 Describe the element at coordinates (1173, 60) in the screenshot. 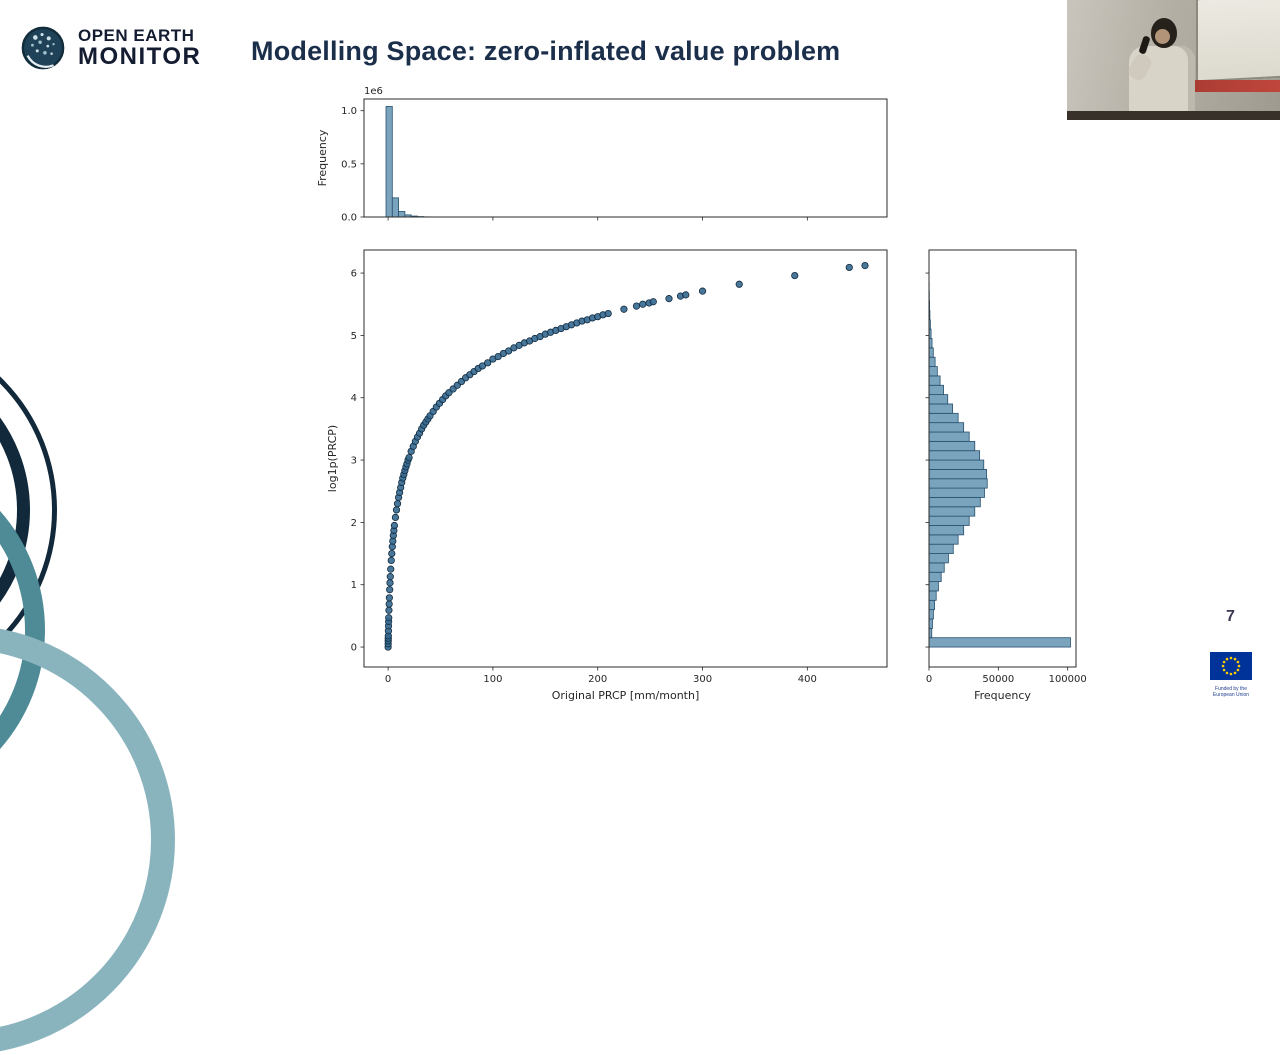

I see `presenter-video` at that location.